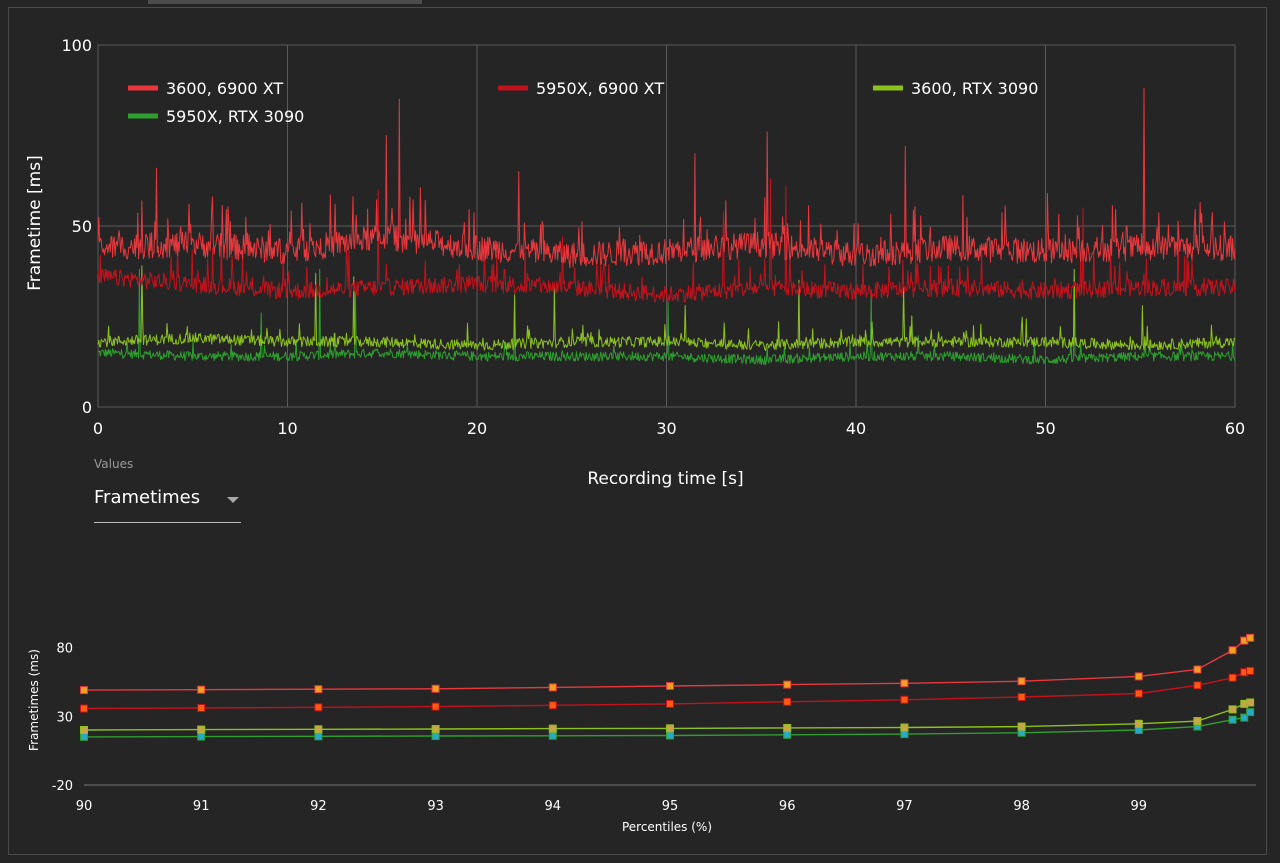 Image resolution: width=1280 pixels, height=863 pixels. What do you see at coordinates (1235, 428) in the screenshot?
I see `x-tick-label: 60` at bounding box center [1235, 428].